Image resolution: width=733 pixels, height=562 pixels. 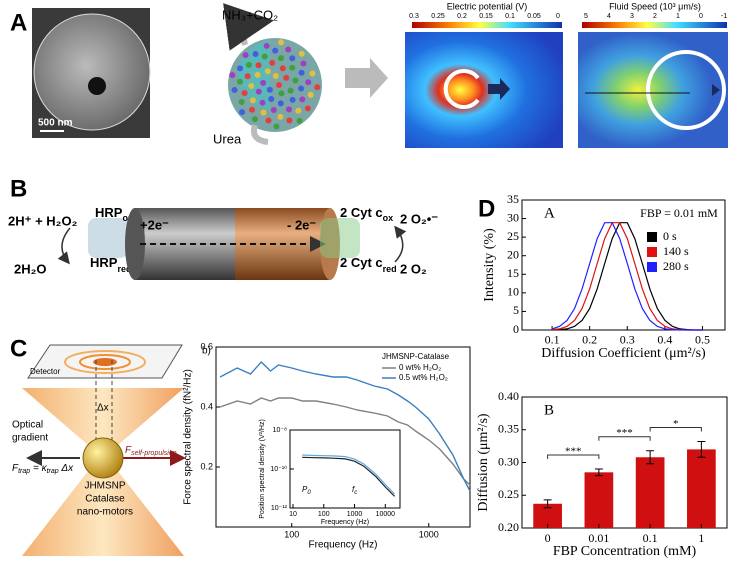 What do you see at coordinates (108, 238) in the screenshot?
I see `enzyme-icon` at bounding box center [108, 238].